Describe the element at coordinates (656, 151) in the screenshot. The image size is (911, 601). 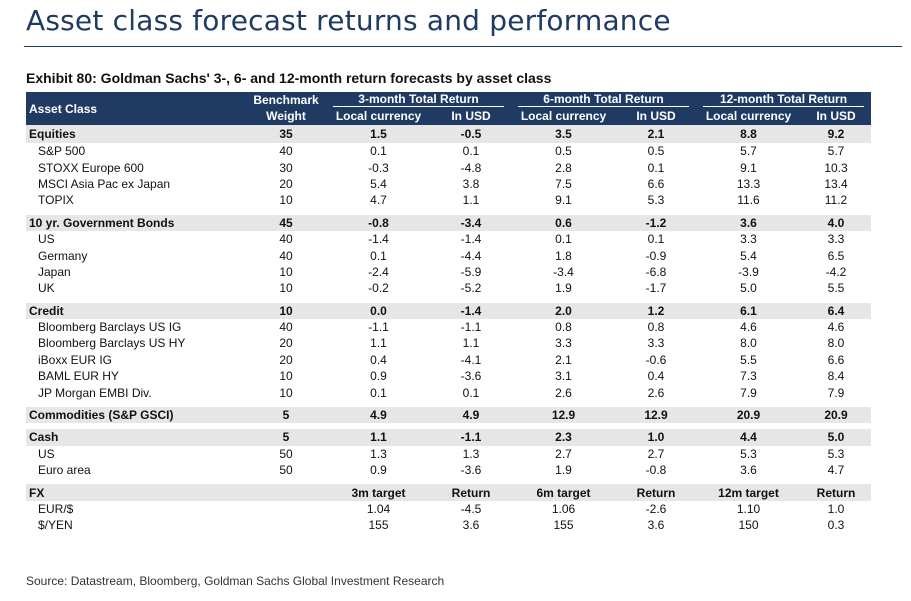
I see `cell-u6: 0.5` at that location.